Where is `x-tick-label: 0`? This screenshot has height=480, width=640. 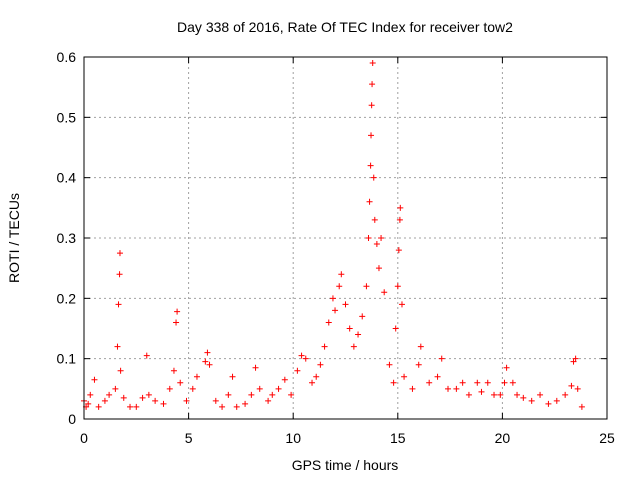
x-tick-label: 0 is located at coordinates (84, 438).